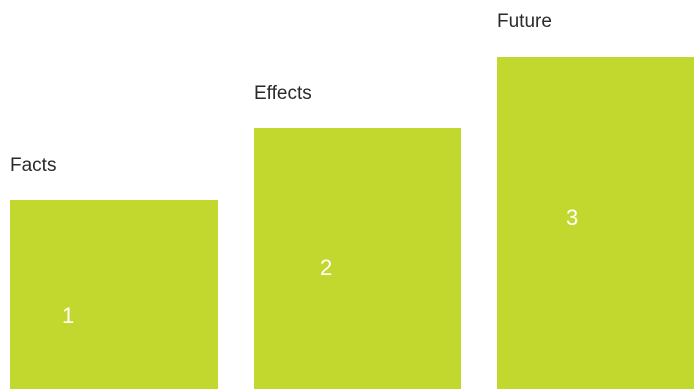 The height and width of the screenshot is (389, 694). Describe the element at coordinates (524, 21) in the screenshot. I see `step-3-label: Future` at that location.